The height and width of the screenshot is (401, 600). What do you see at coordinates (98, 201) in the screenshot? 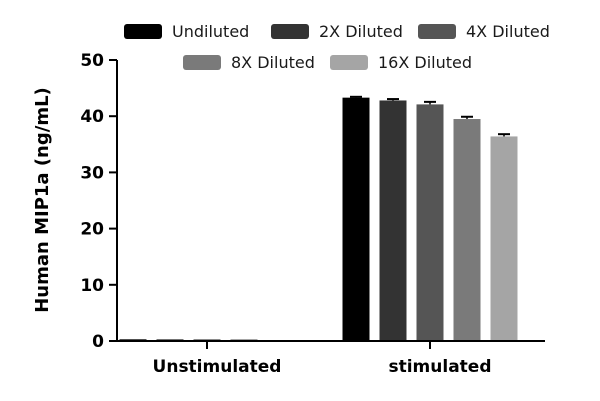
I see `y-ticks: 0 10 20 30 40 50` at bounding box center [98, 201].